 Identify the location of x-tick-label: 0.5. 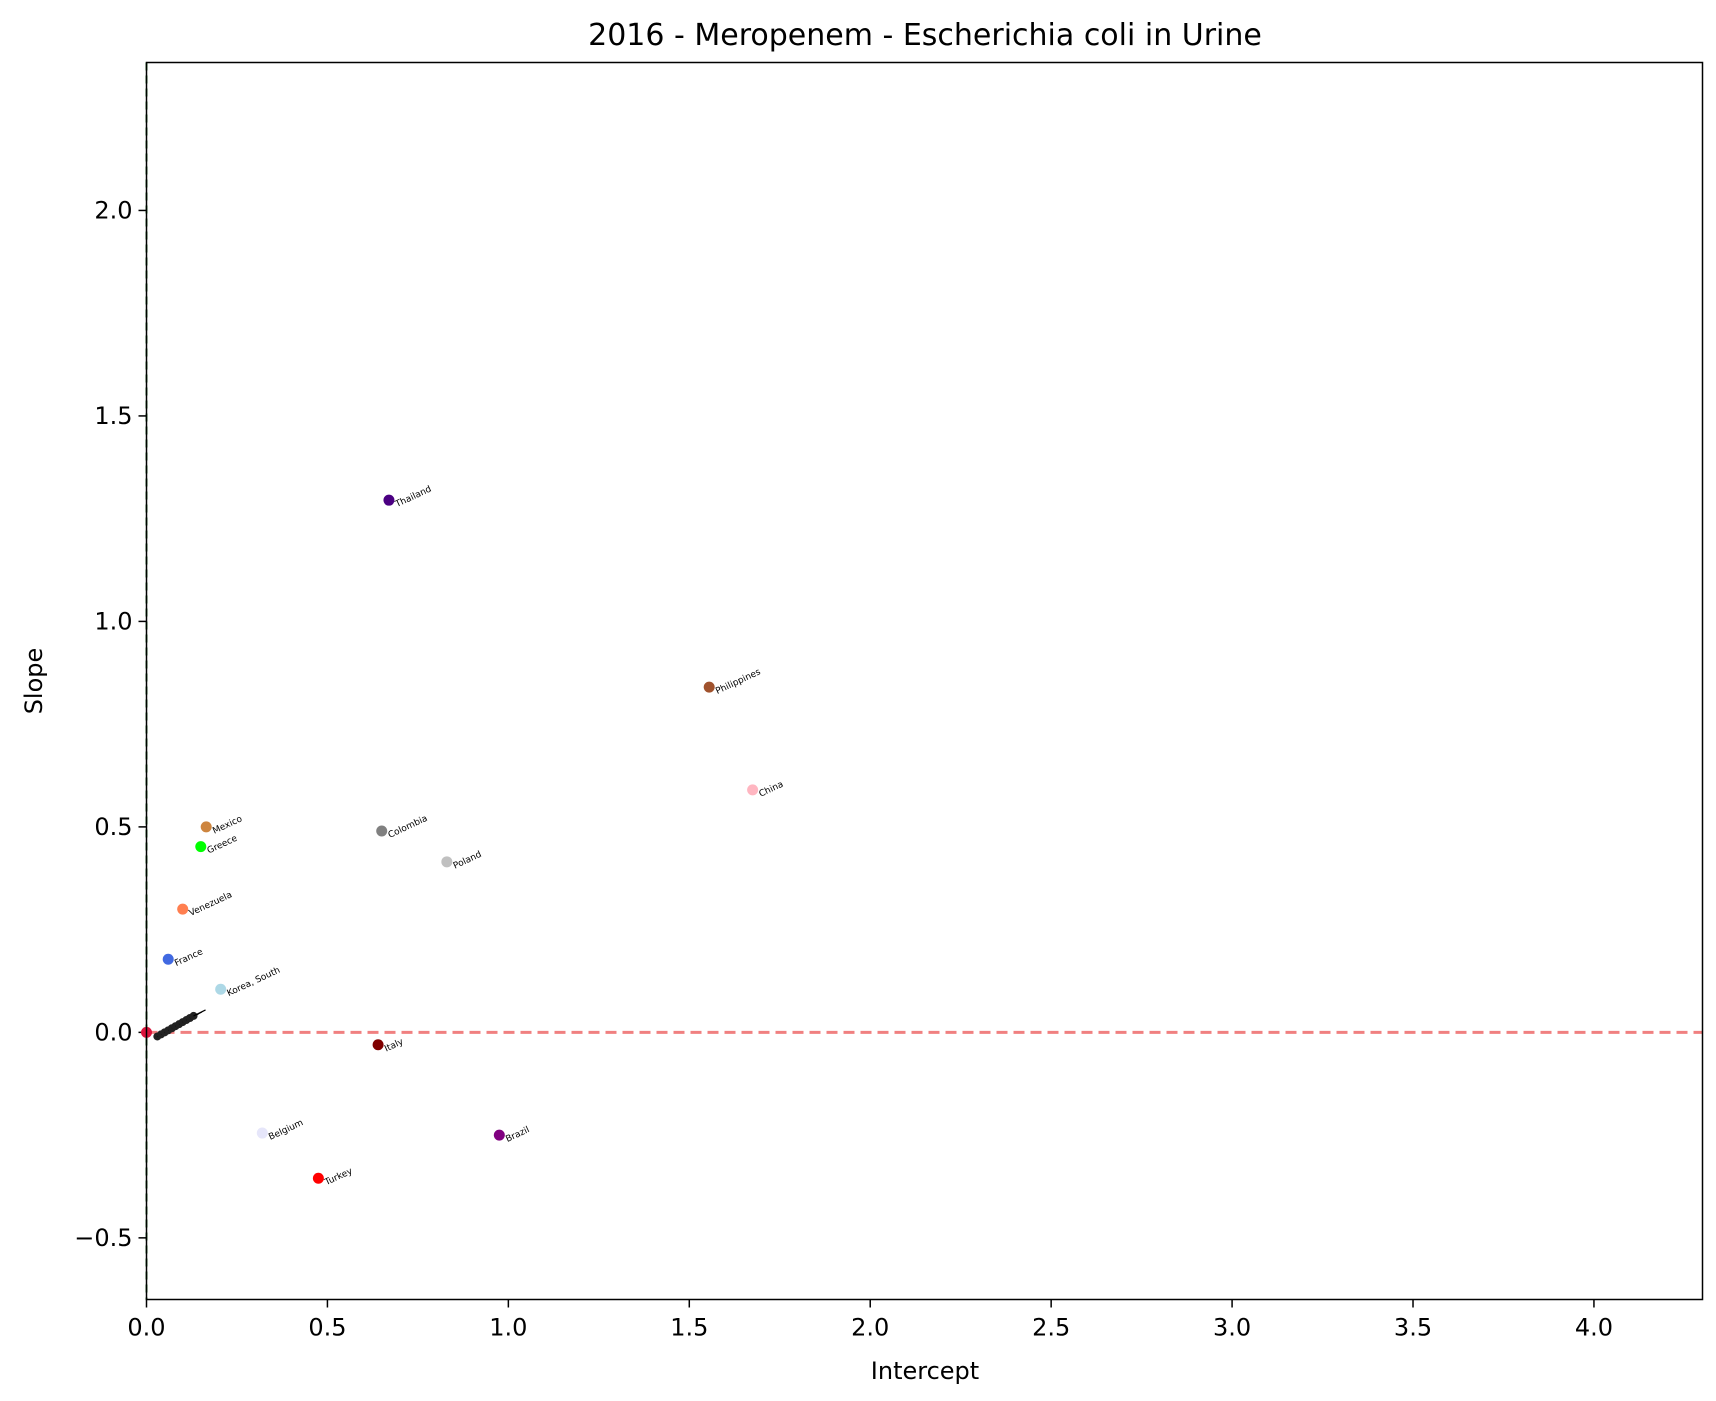
(327, 1328).